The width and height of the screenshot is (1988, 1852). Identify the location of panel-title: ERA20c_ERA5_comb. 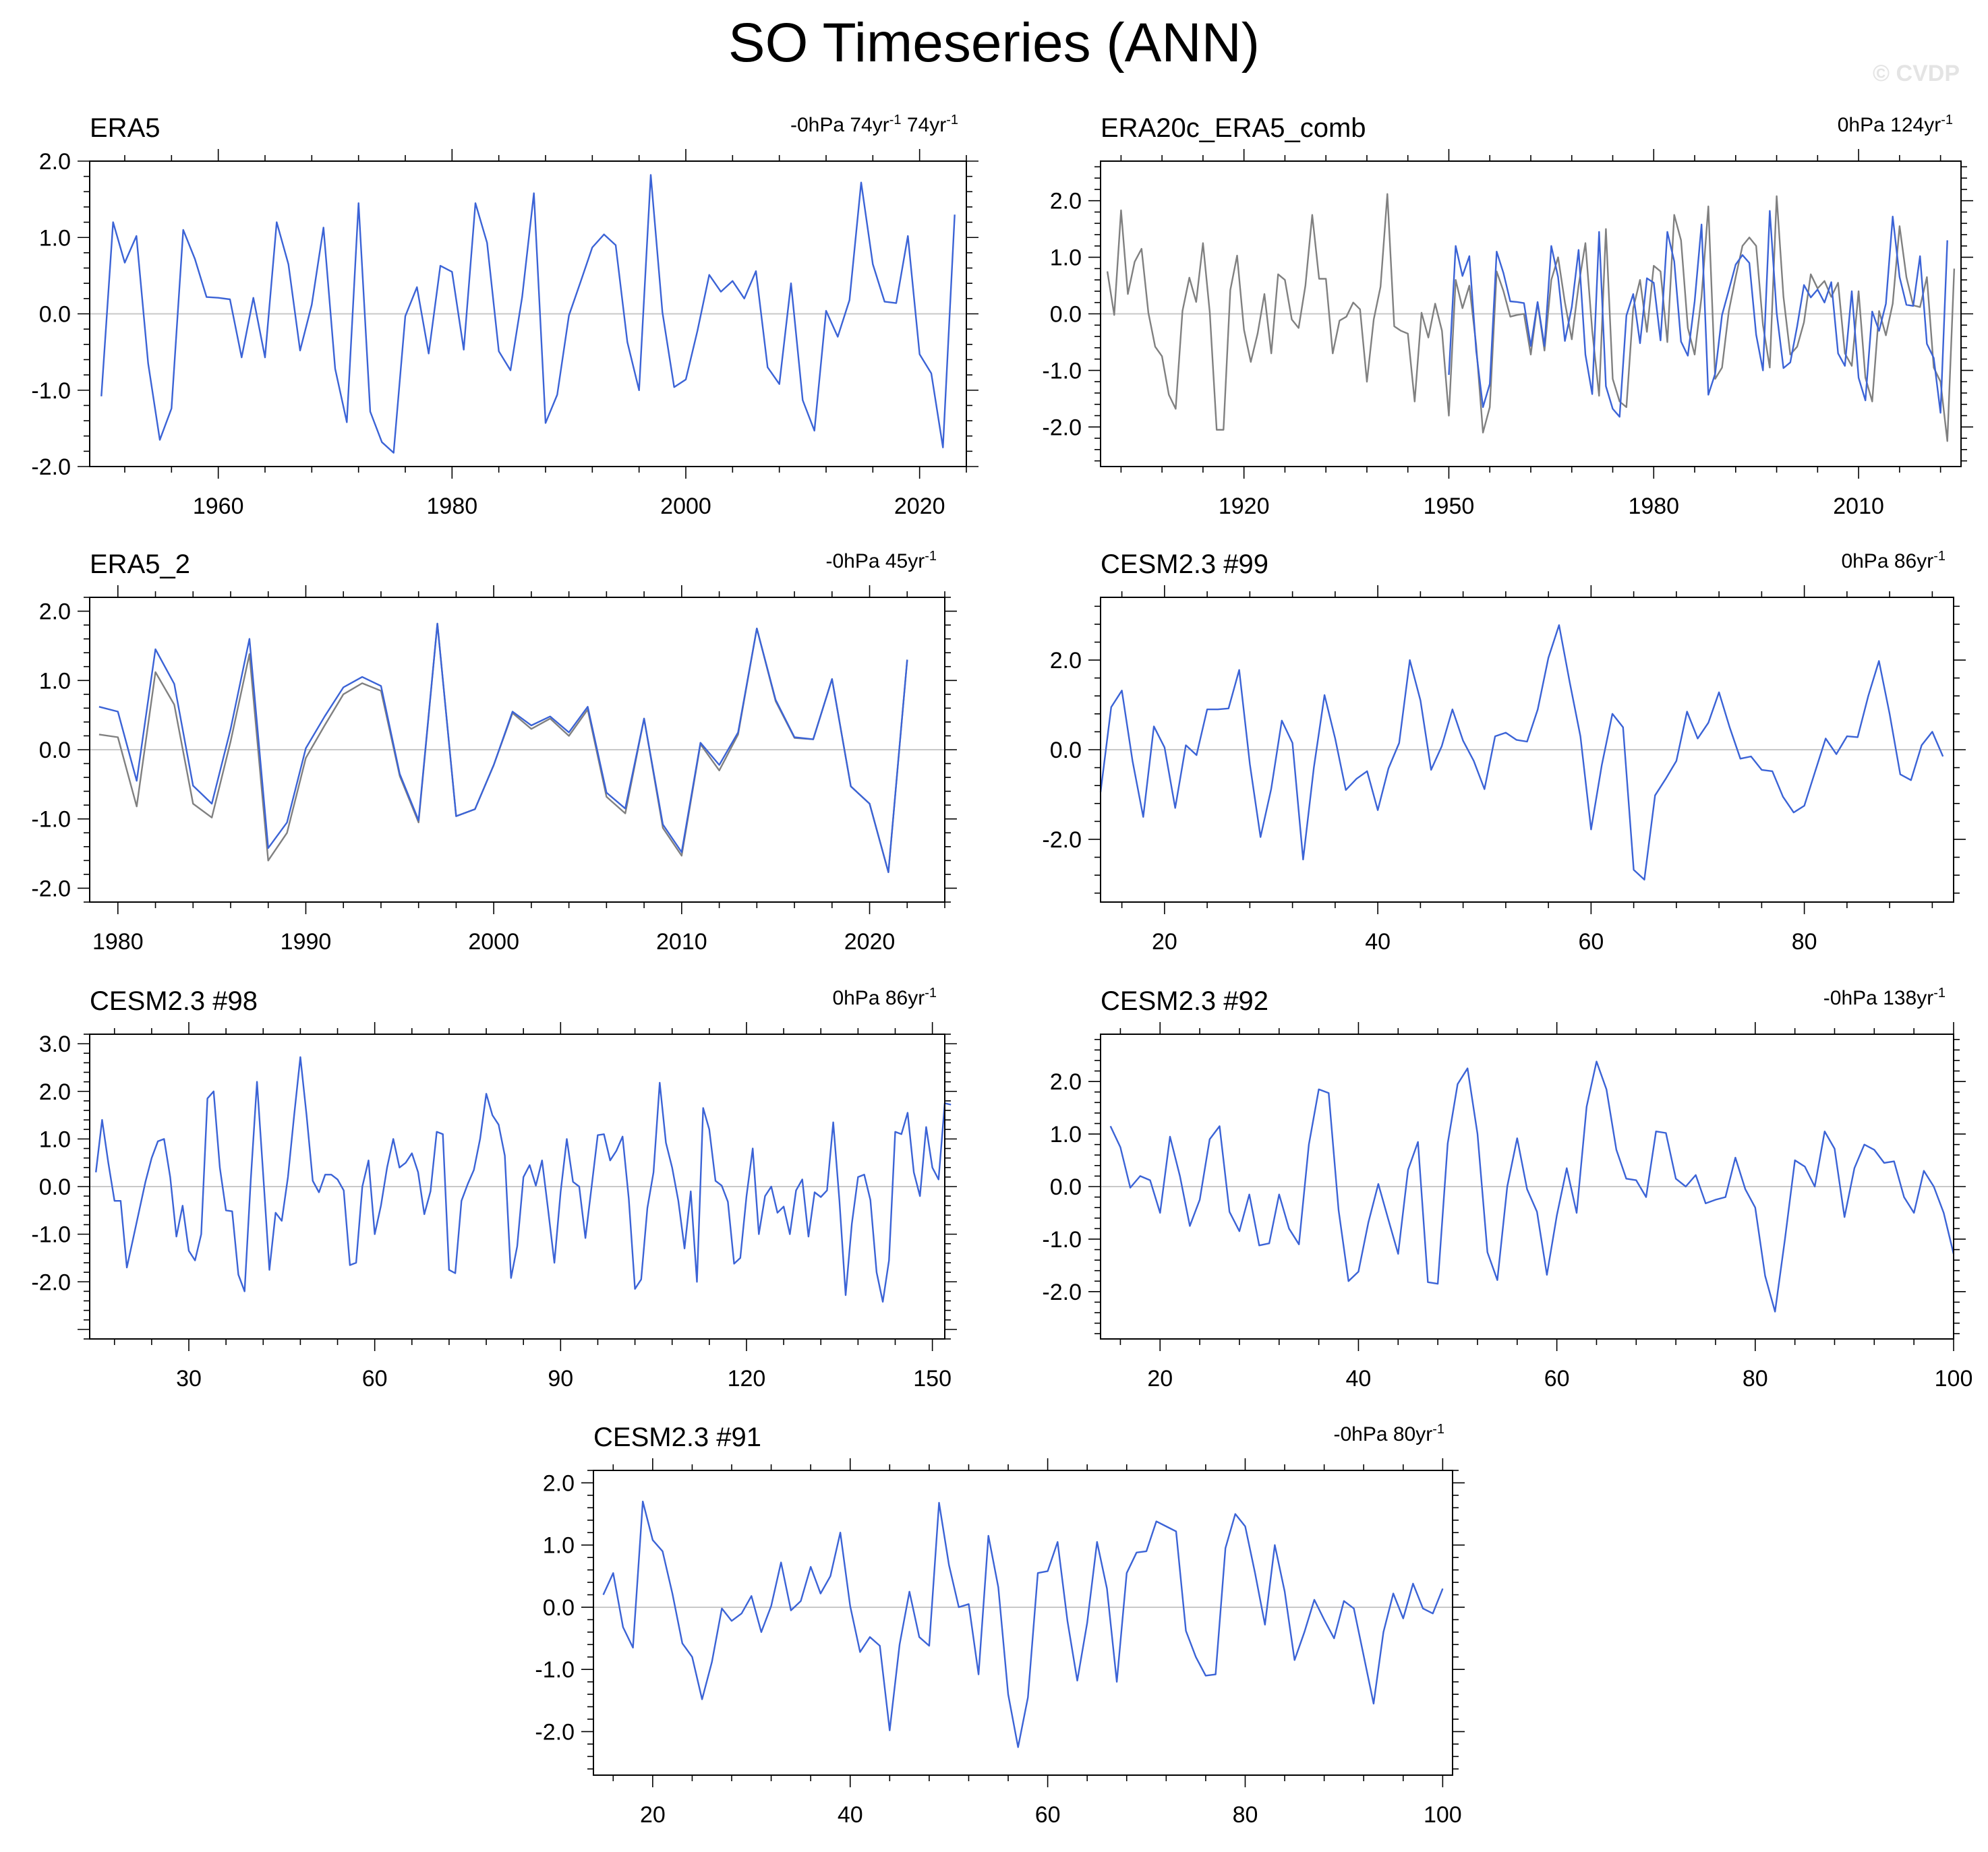
(1234, 128).